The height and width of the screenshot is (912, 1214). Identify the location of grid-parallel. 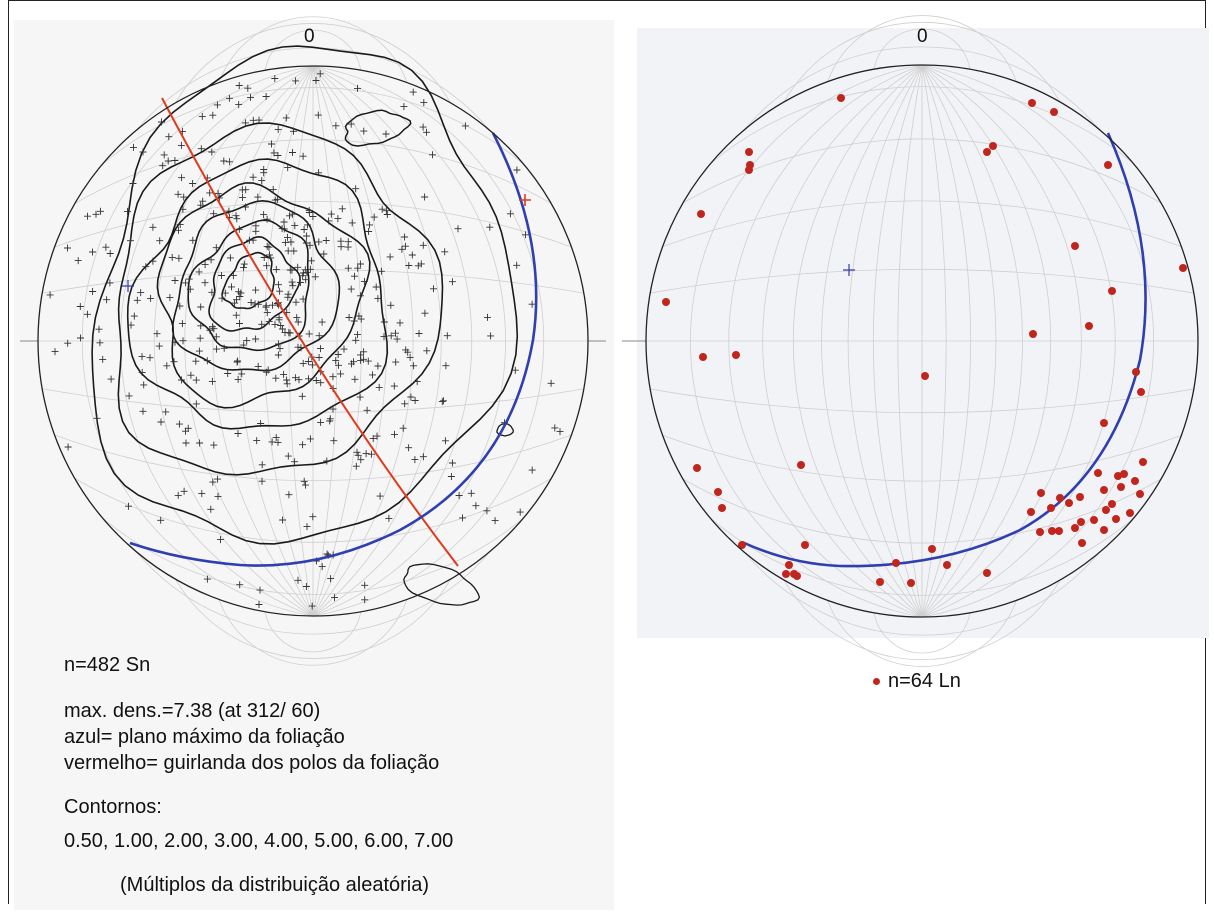
(922, 62).